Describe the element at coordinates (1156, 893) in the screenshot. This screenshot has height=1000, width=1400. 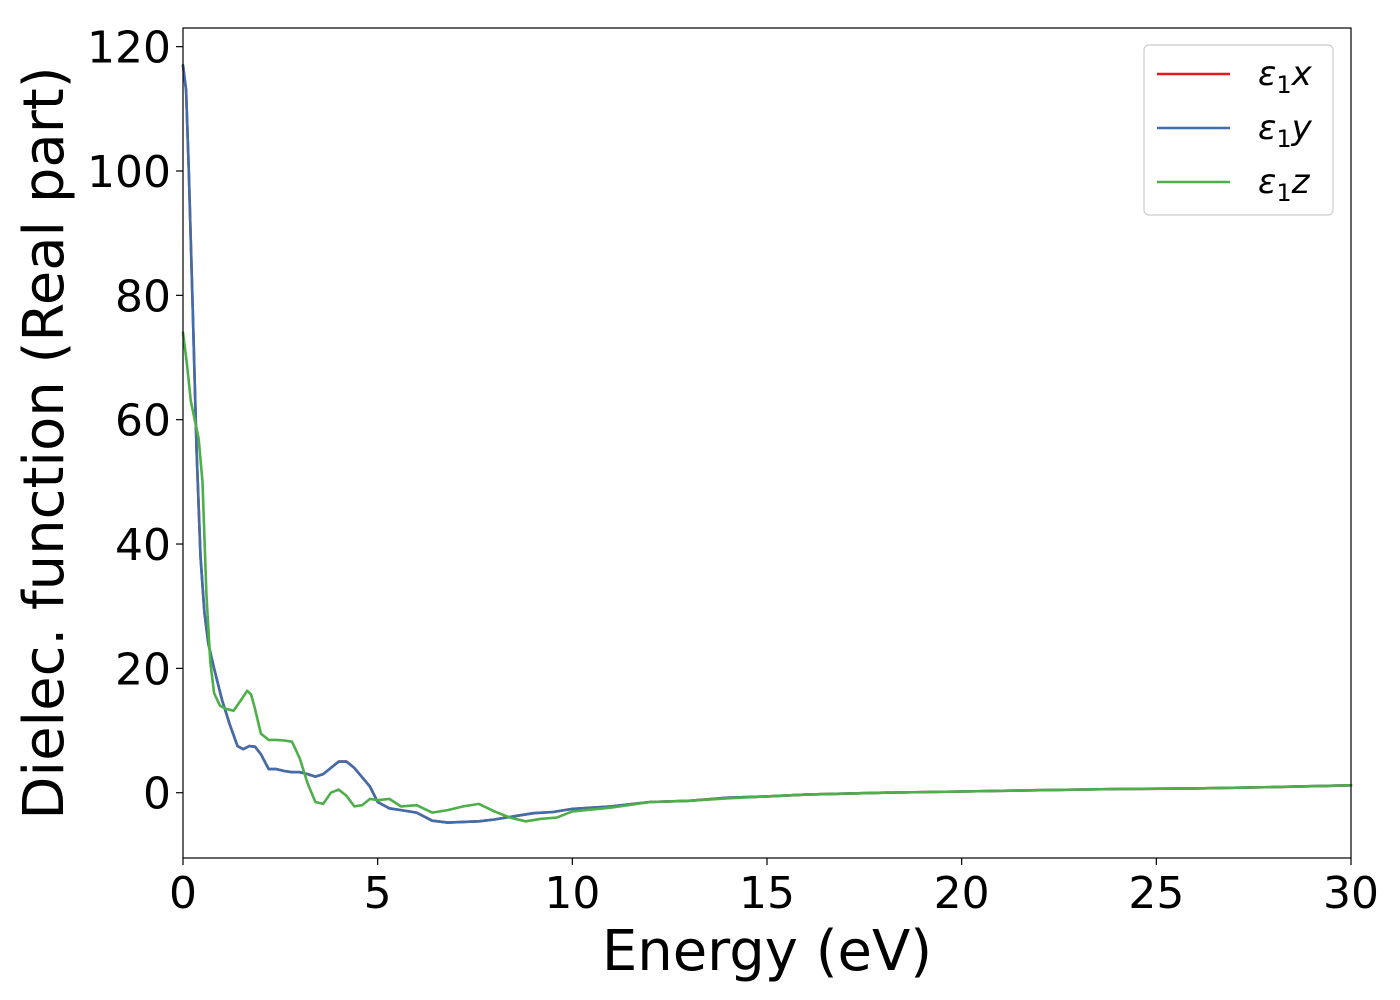
I see `x-tick-label: 25` at that location.